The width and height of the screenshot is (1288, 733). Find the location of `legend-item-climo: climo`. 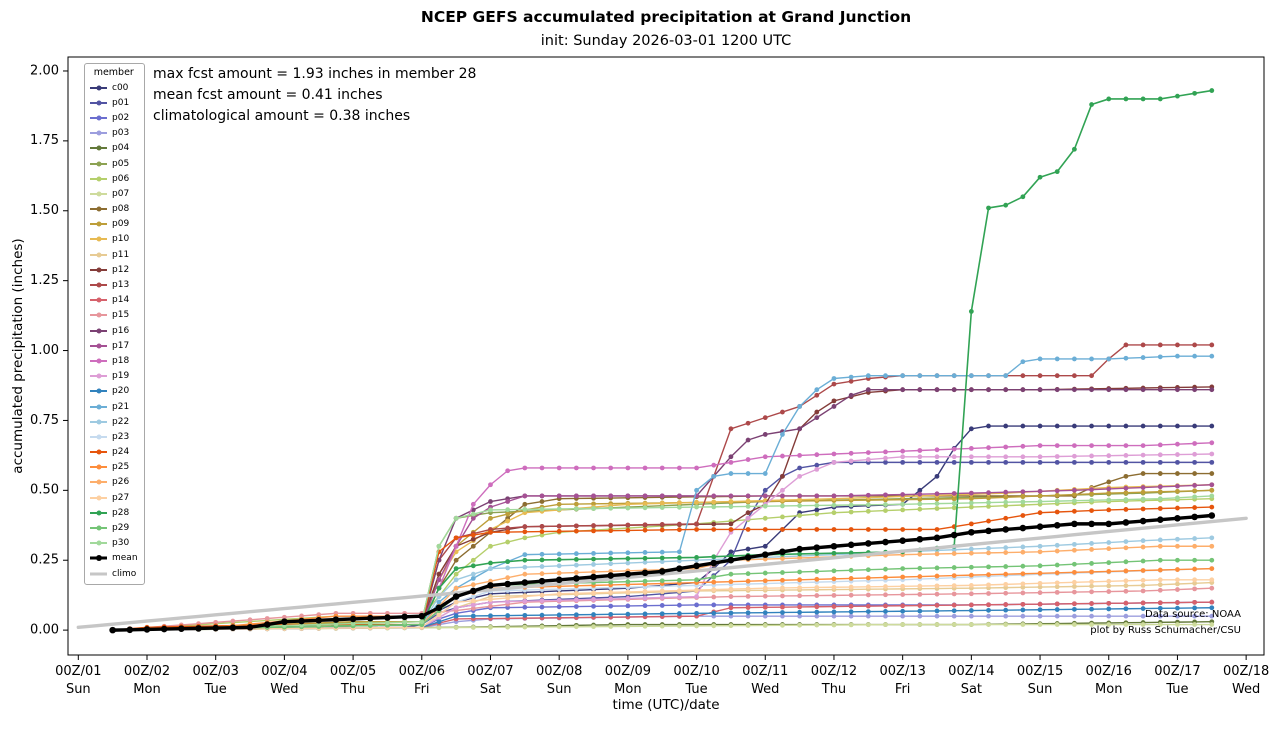

legend-item-climo: climo is located at coordinates (114, 573).